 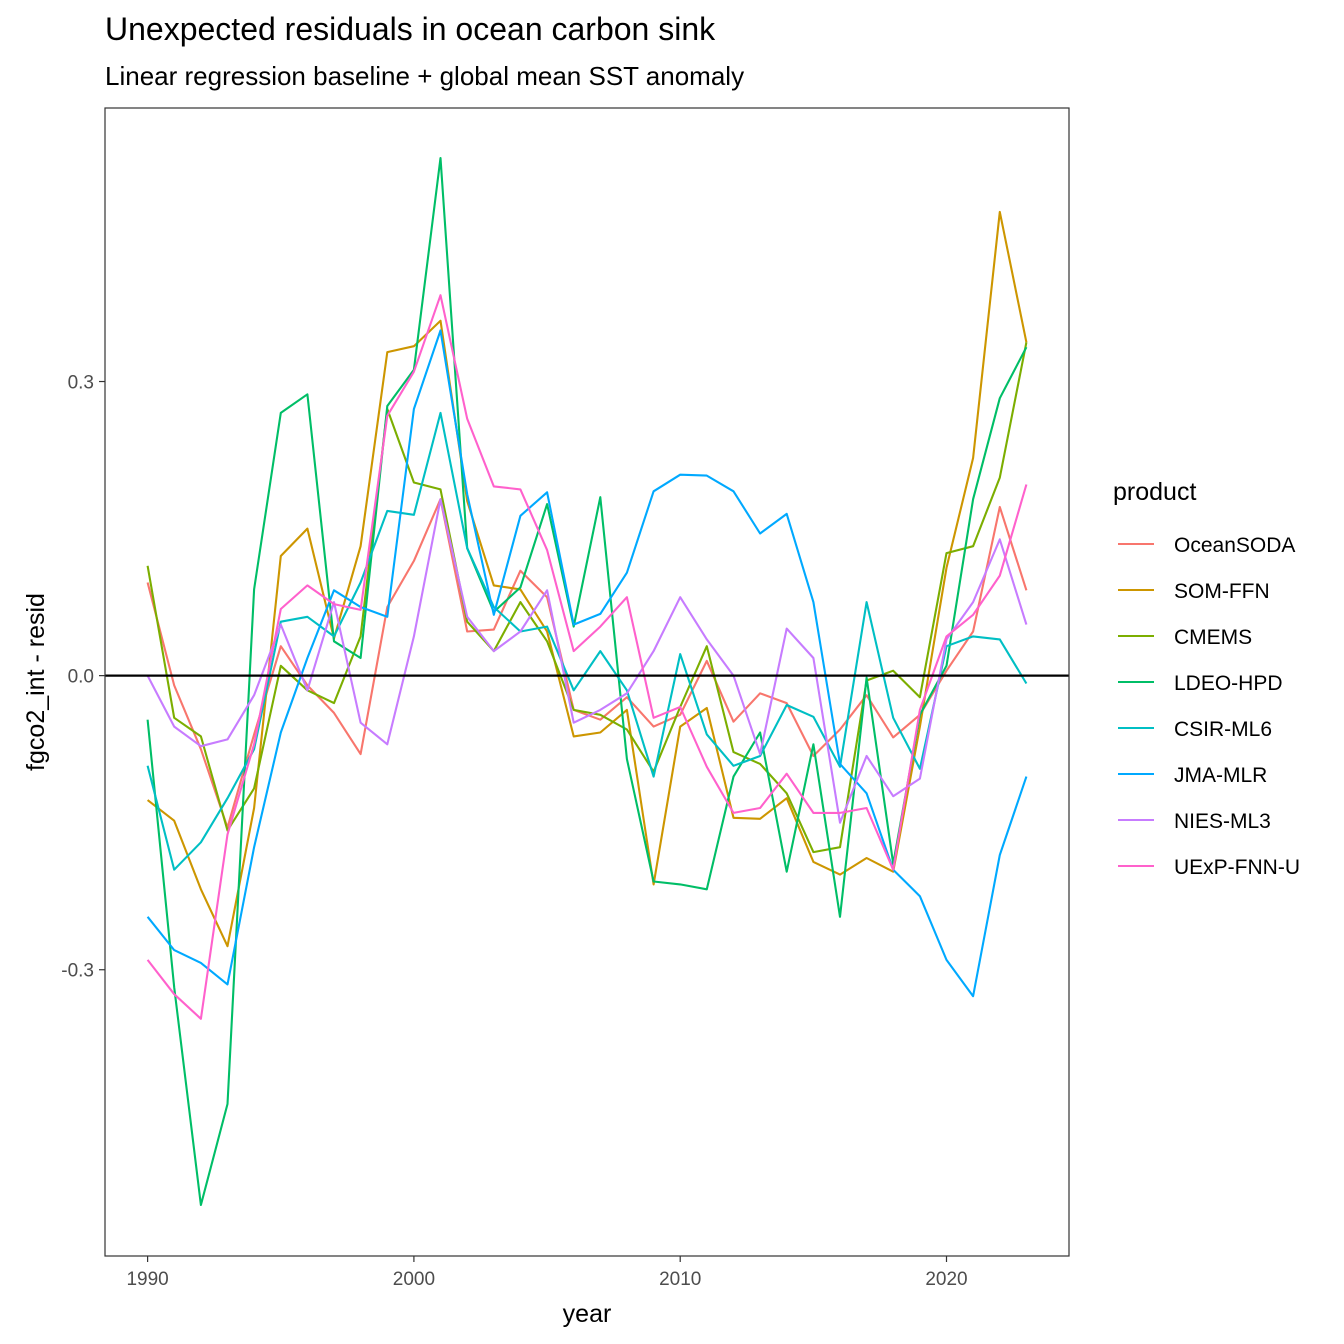 I want to click on x-tick-label: 1990, so click(x=147, y=1279).